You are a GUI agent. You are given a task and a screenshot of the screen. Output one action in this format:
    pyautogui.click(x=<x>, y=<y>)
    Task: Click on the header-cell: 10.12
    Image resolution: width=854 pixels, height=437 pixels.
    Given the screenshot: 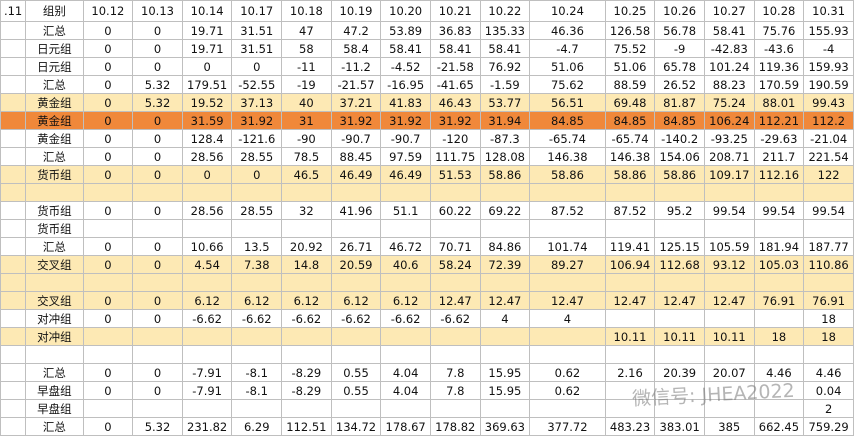 What is the action you would take?
    pyautogui.click(x=108, y=11)
    